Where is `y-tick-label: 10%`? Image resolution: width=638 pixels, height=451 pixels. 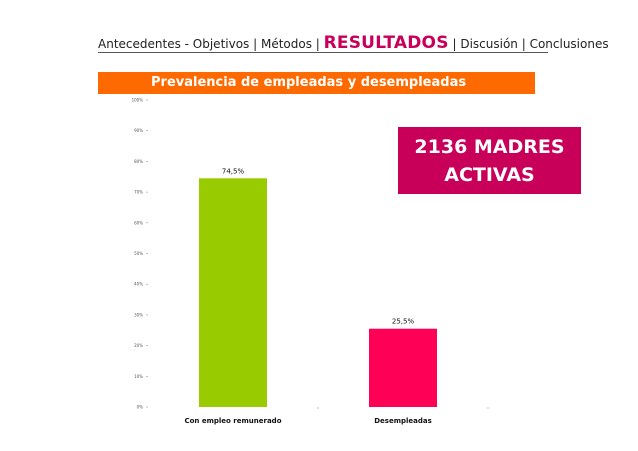
y-tick-label: 10% is located at coordinates (138, 376).